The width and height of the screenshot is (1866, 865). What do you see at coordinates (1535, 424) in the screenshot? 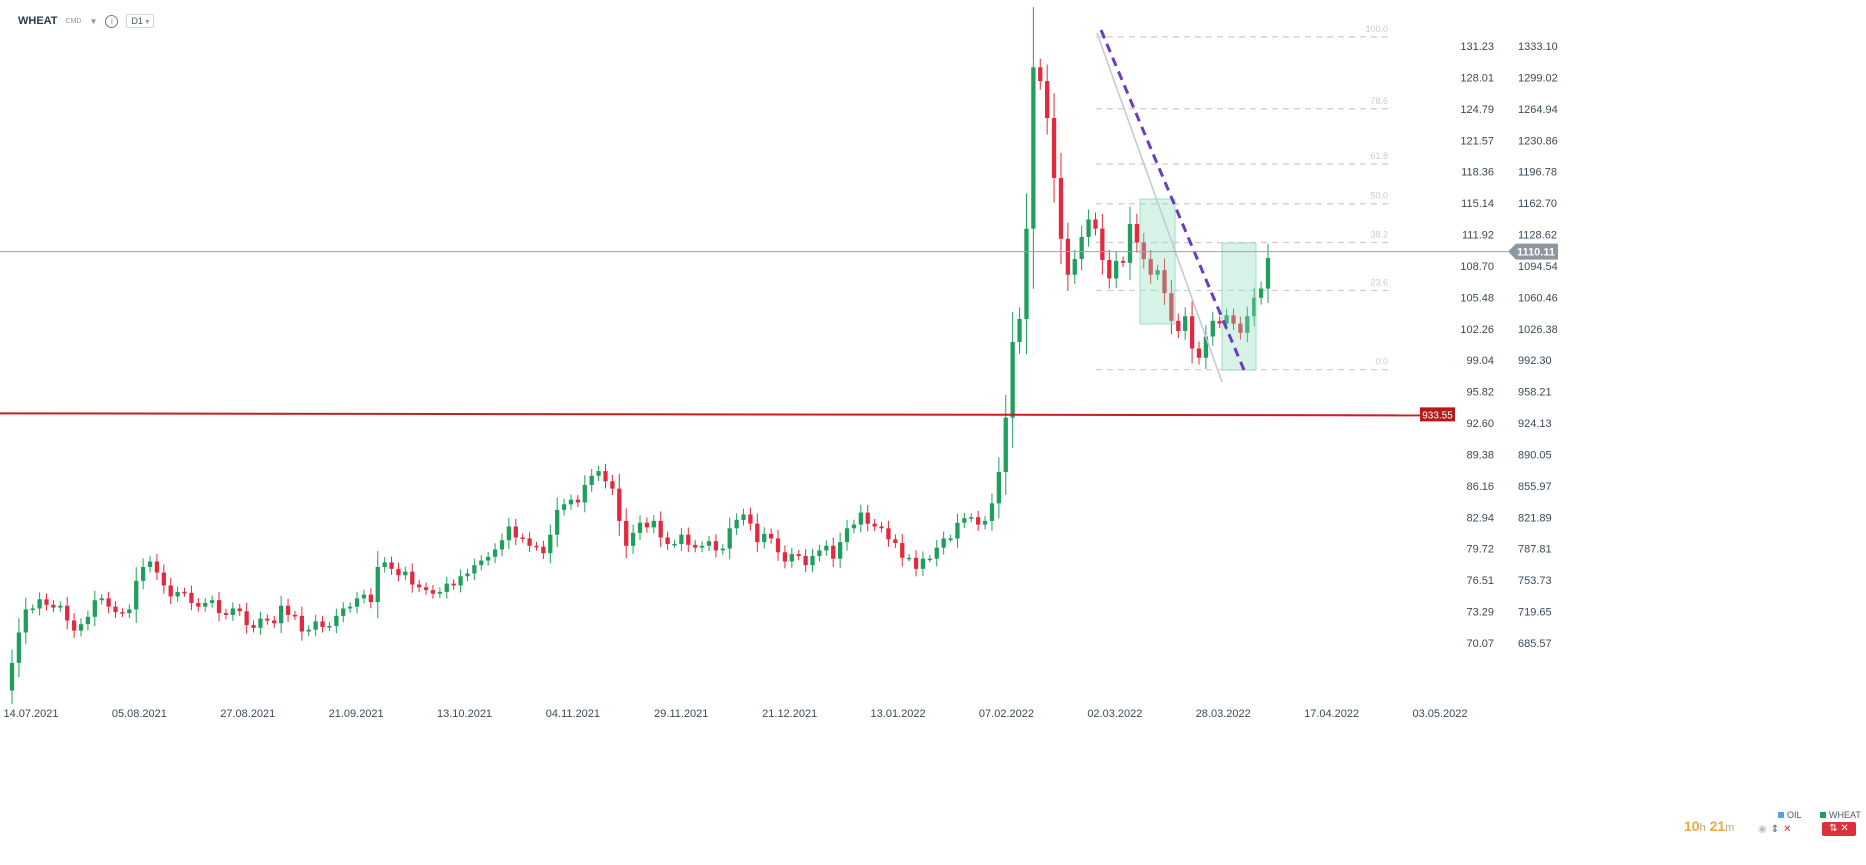
I see `y-right-tick-label: 924.13` at bounding box center [1535, 424].